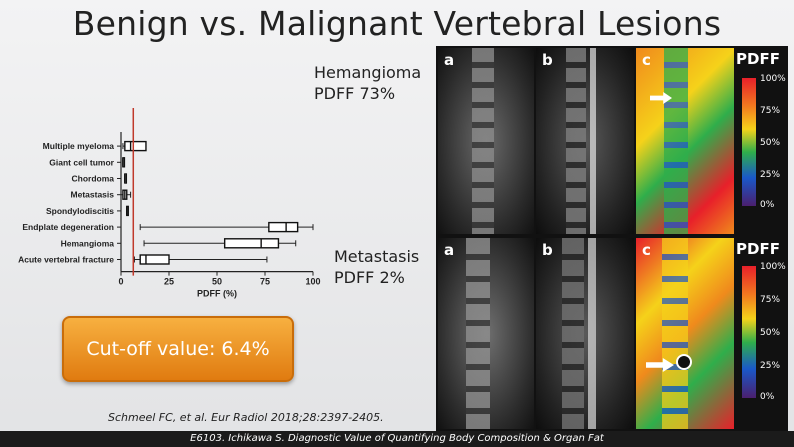 This screenshot has width=794, height=447. Describe the element at coordinates (449, 250) in the screenshot. I see `mri-bottom-a-label: a` at that location.